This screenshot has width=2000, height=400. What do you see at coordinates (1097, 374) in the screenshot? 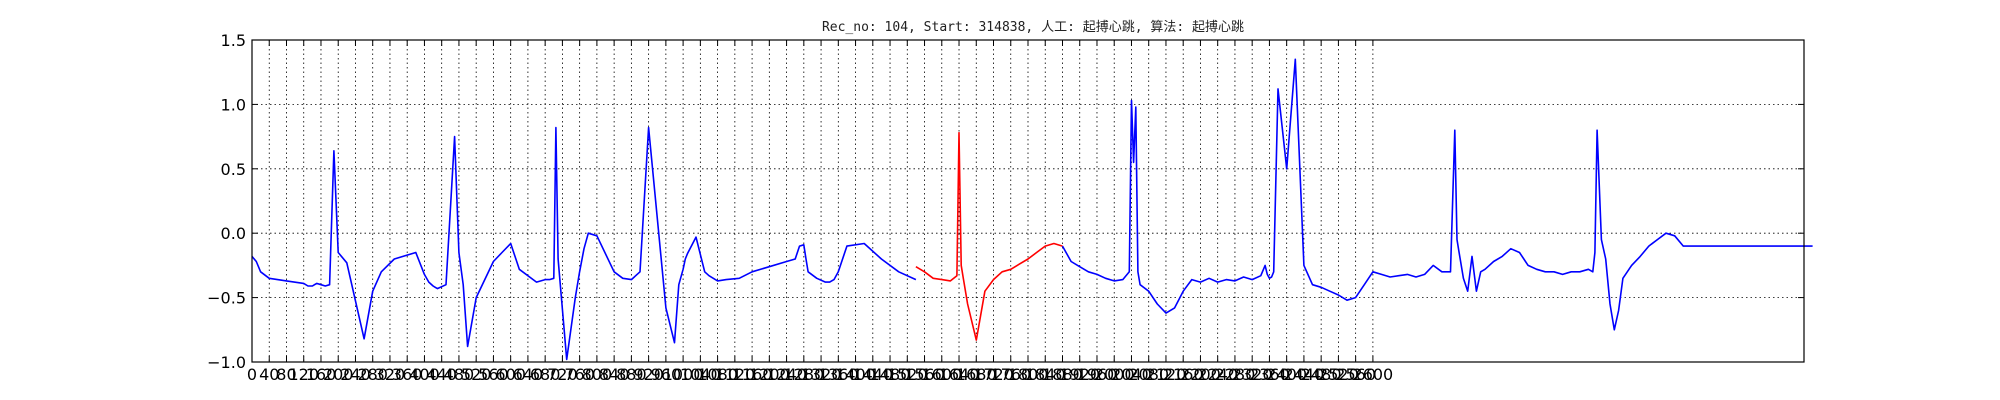
I see `x-tick-label: 1960` at bounding box center [1097, 374].